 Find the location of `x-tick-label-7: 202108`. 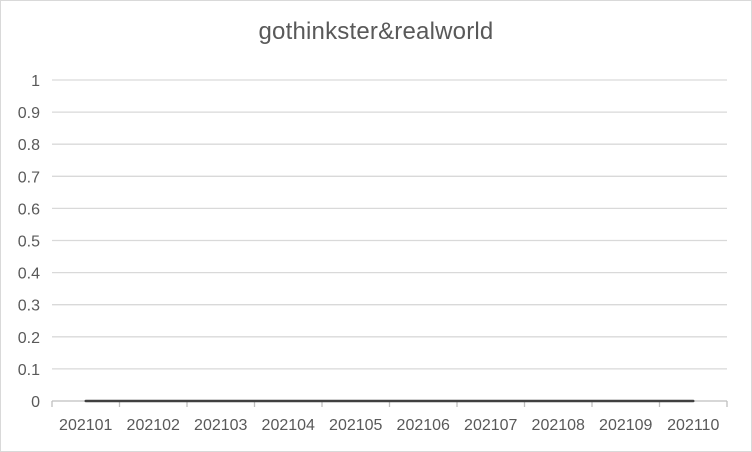

x-tick-label-7: 202108 is located at coordinates (558, 425).